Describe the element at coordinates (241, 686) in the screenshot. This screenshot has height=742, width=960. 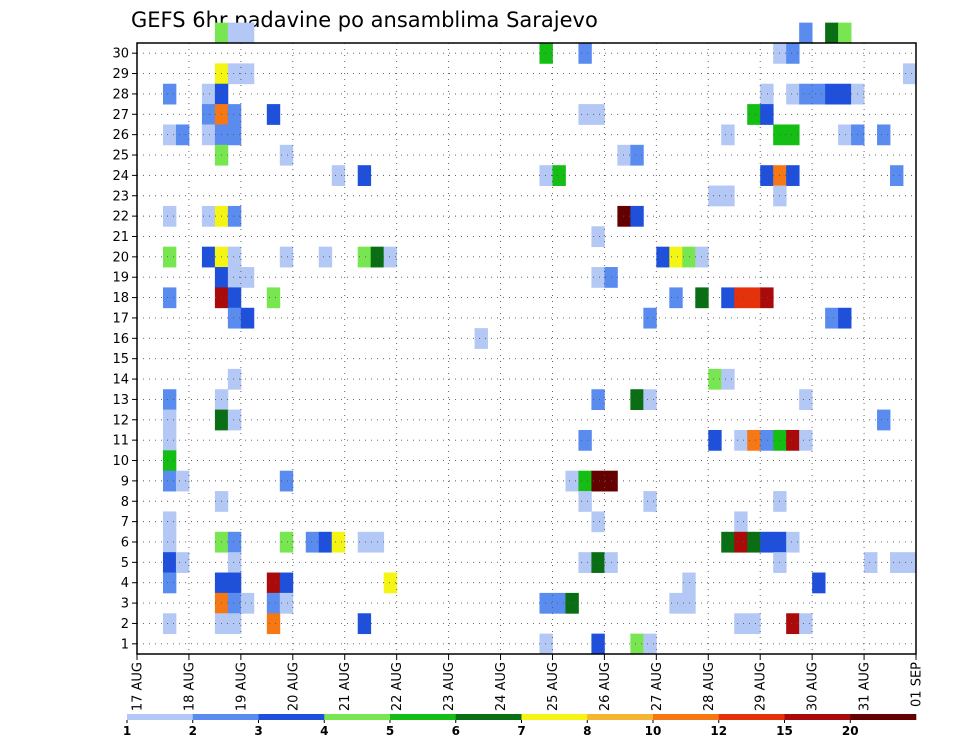
I see `x-tick-label: 19 AUG` at that location.